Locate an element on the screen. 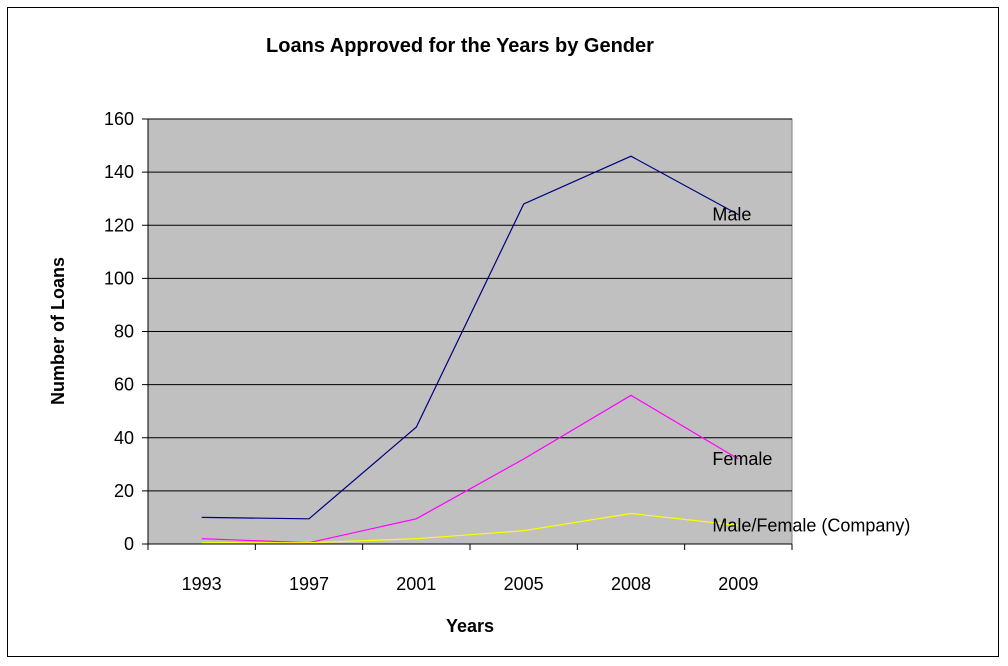  y-tick-label: 40 is located at coordinates (124, 438).